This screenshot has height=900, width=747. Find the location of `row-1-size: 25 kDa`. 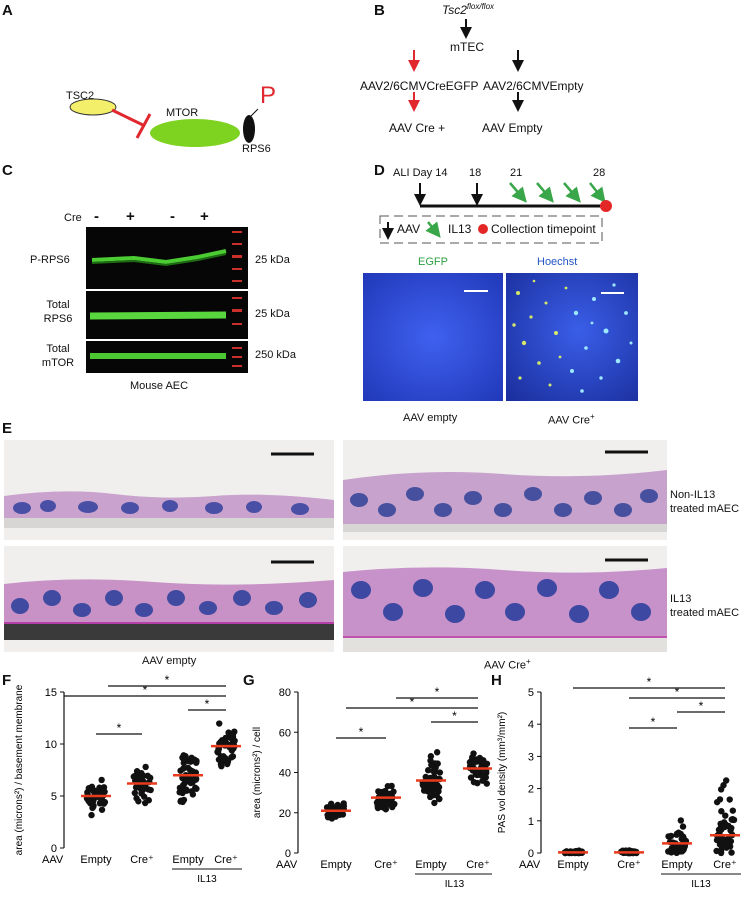

row-1-size: 25 kDa is located at coordinates (272, 260).